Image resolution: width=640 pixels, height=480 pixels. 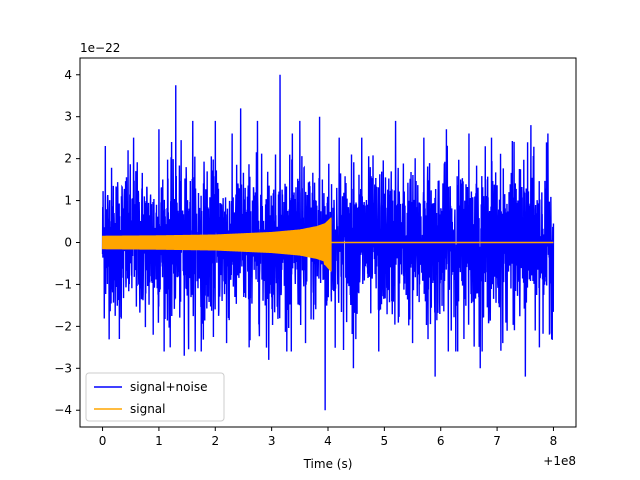 What do you see at coordinates (328, 464) in the screenshot?
I see `x-axis-label: Time (s)` at bounding box center [328, 464].